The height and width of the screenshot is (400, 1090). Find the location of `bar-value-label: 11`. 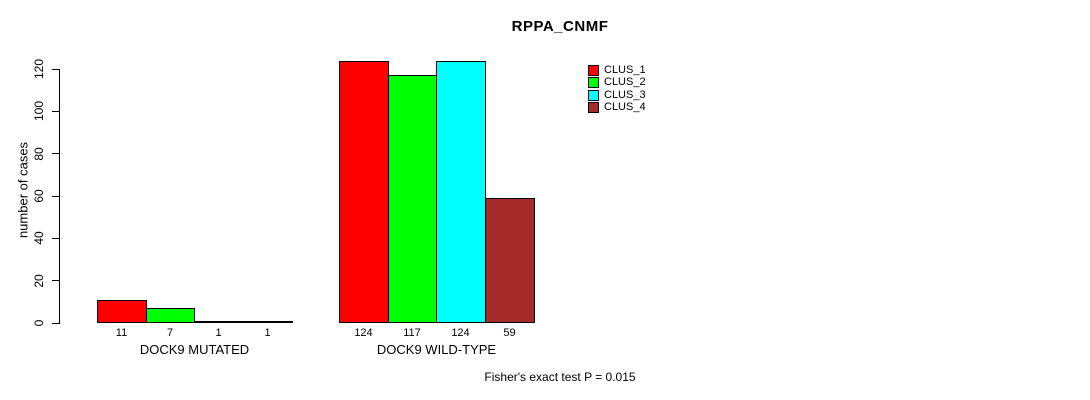

bar-value-label: 11 is located at coordinates (121, 333).